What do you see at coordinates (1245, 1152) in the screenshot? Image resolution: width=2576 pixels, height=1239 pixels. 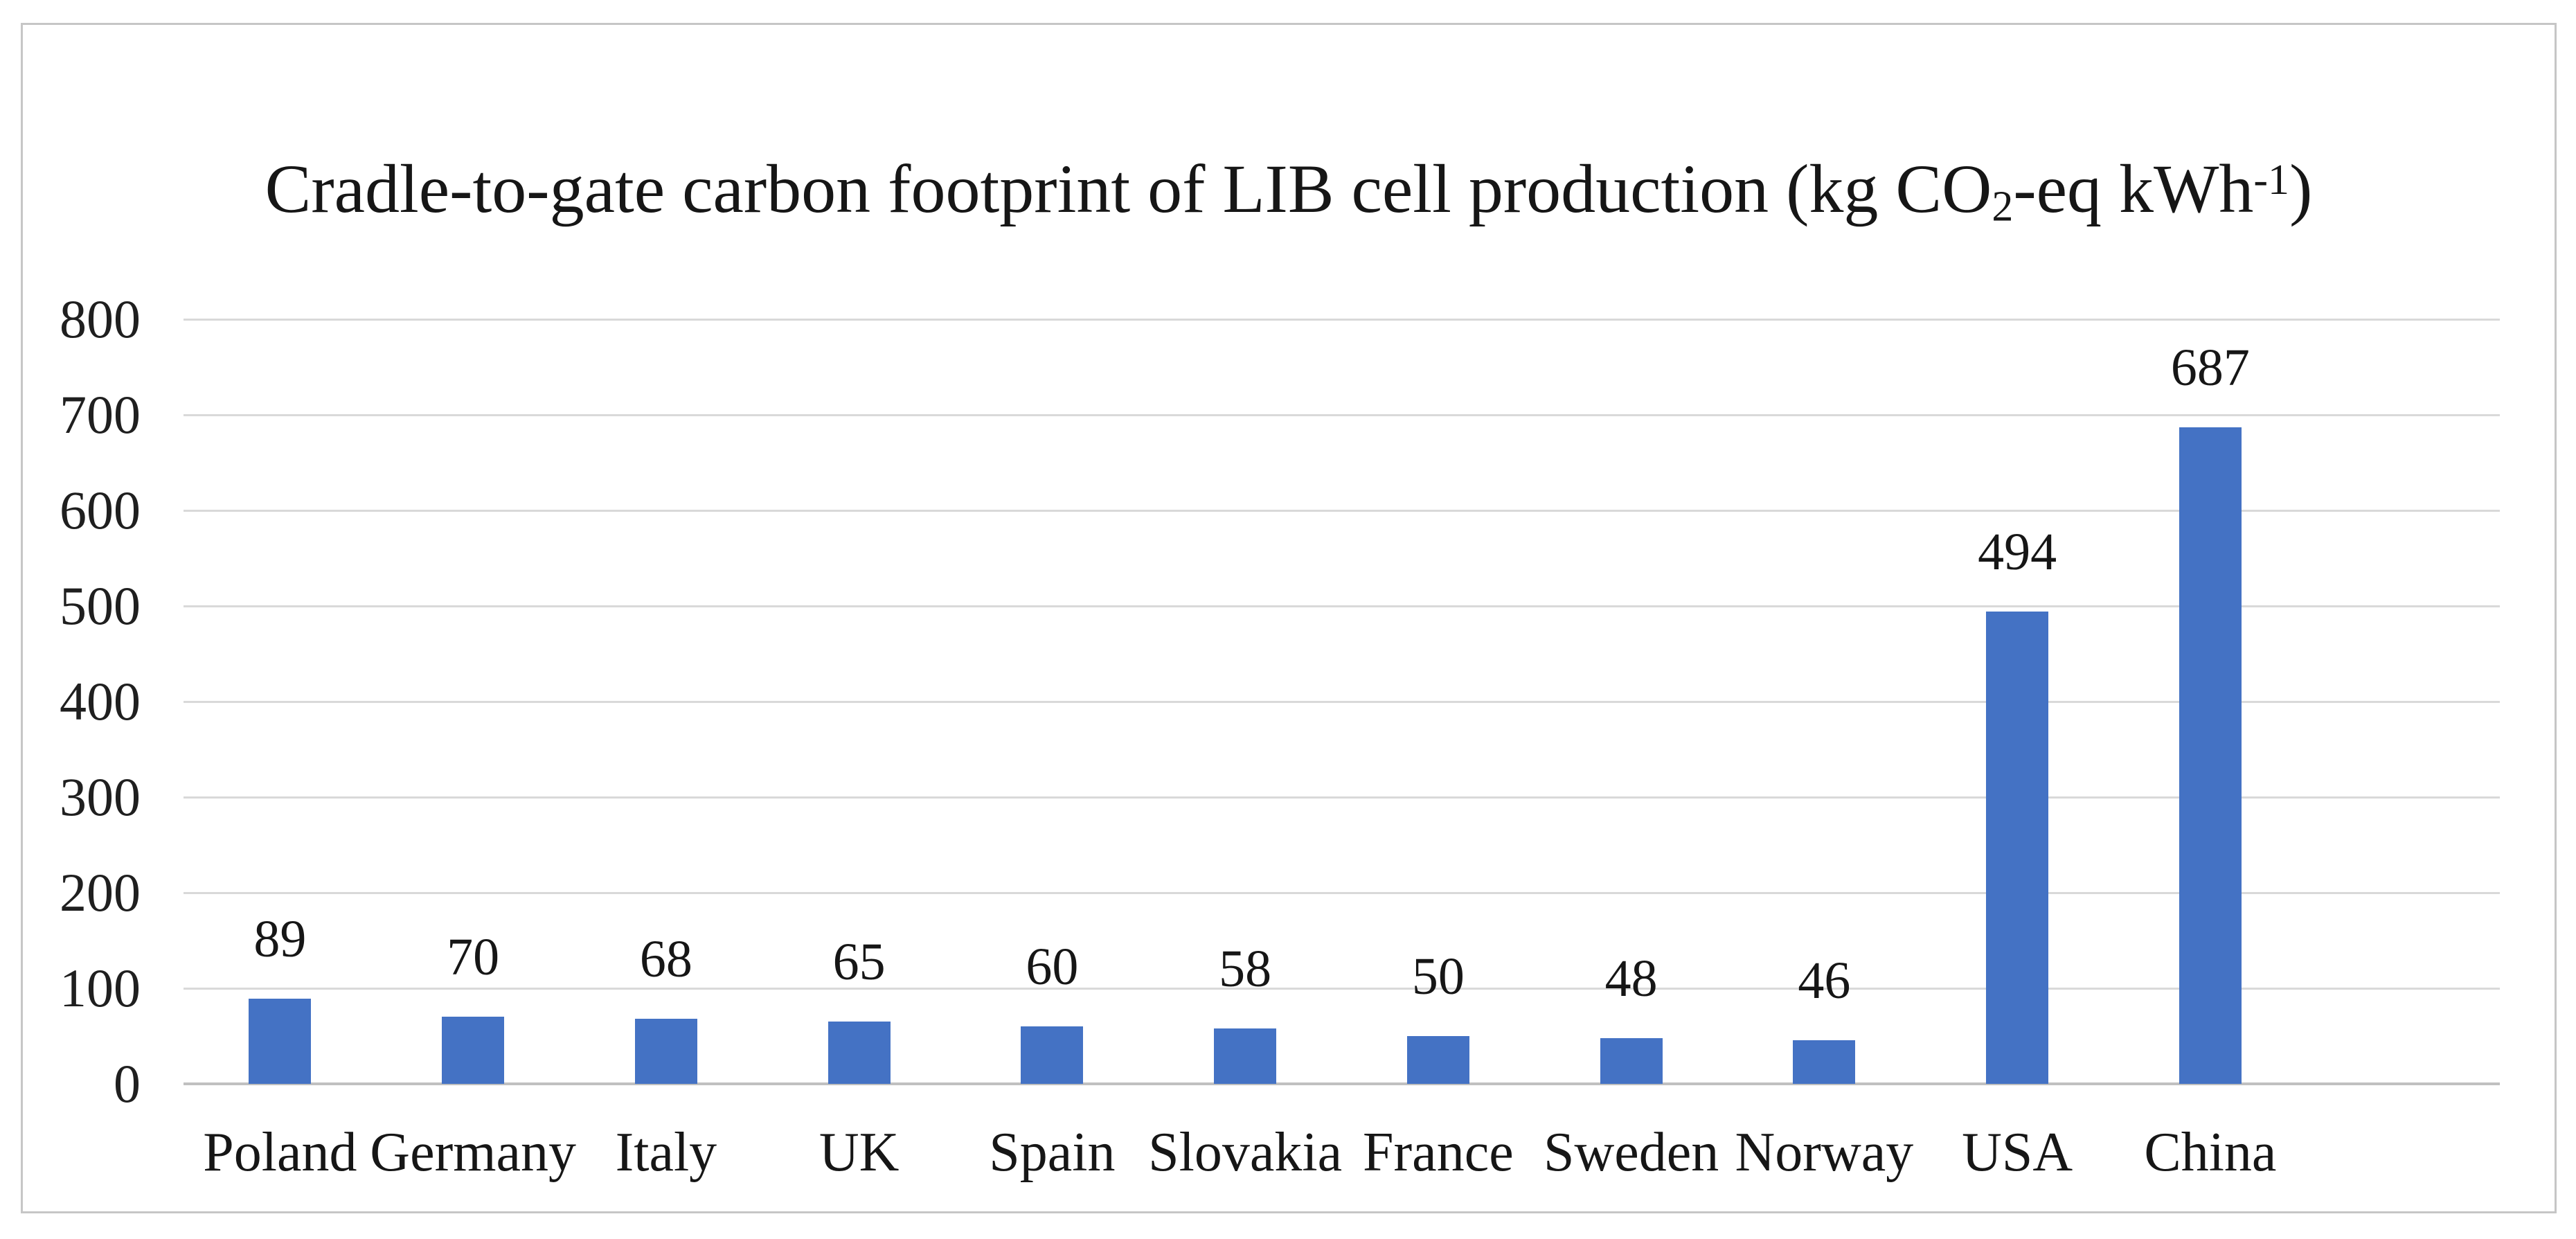 I see `x-axis-label-slovakia: Slovakia` at bounding box center [1245, 1152].